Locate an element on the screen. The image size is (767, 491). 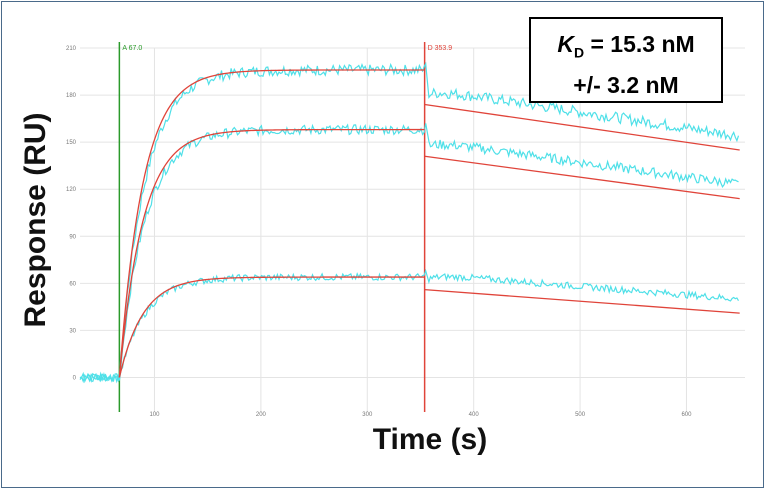
y-tick-label: 60 is located at coordinates (72, 284).